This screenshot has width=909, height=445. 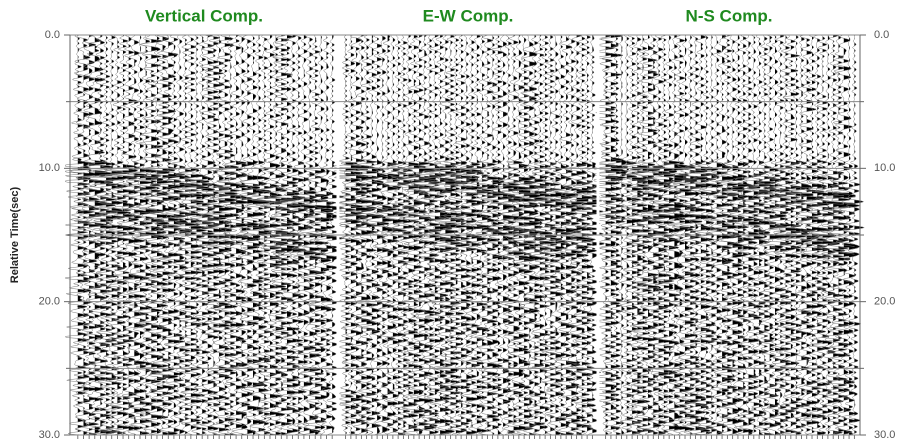 What do you see at coordinates (884, 302) in the screenshot?
I see `y-tick-label-right: 20.0` at bounding box center [884, 302].